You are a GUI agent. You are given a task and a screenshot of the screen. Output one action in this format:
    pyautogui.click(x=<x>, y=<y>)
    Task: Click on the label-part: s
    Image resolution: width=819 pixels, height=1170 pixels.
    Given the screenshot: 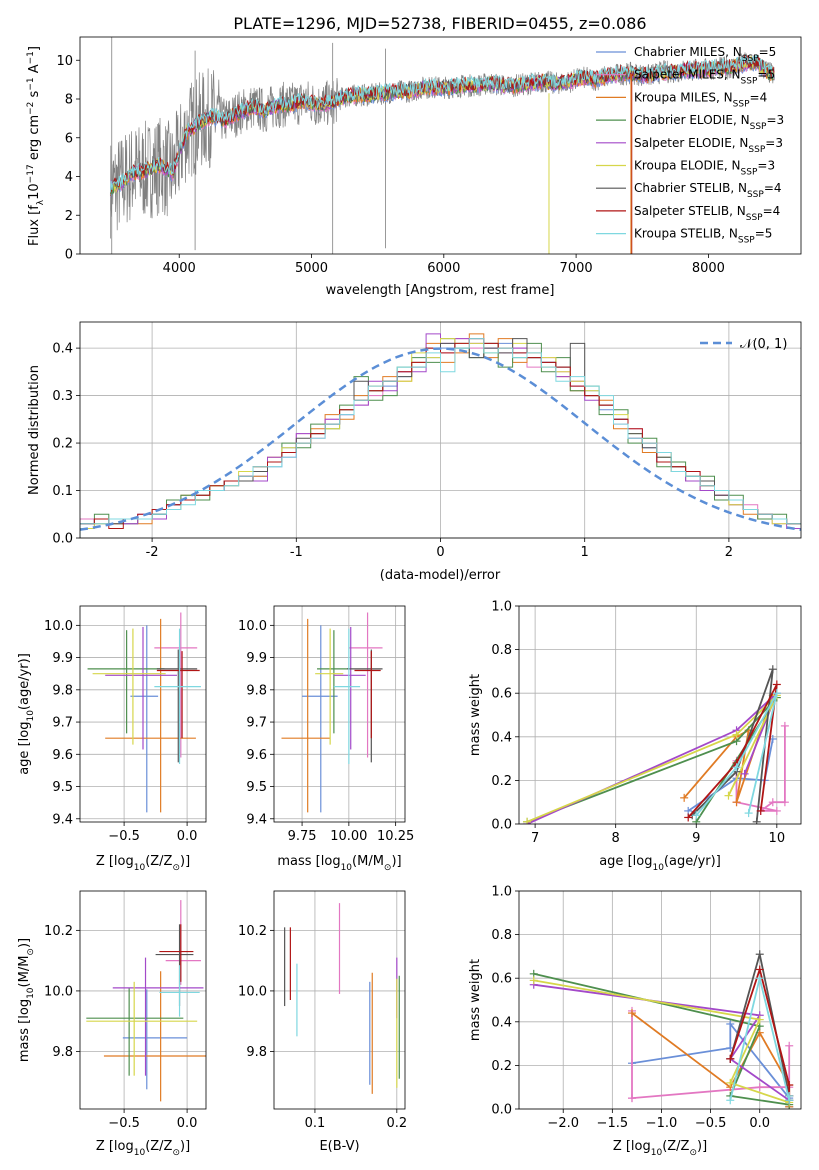 What is the action you would take?
    pyautogui.click(x=34, y=95)
    